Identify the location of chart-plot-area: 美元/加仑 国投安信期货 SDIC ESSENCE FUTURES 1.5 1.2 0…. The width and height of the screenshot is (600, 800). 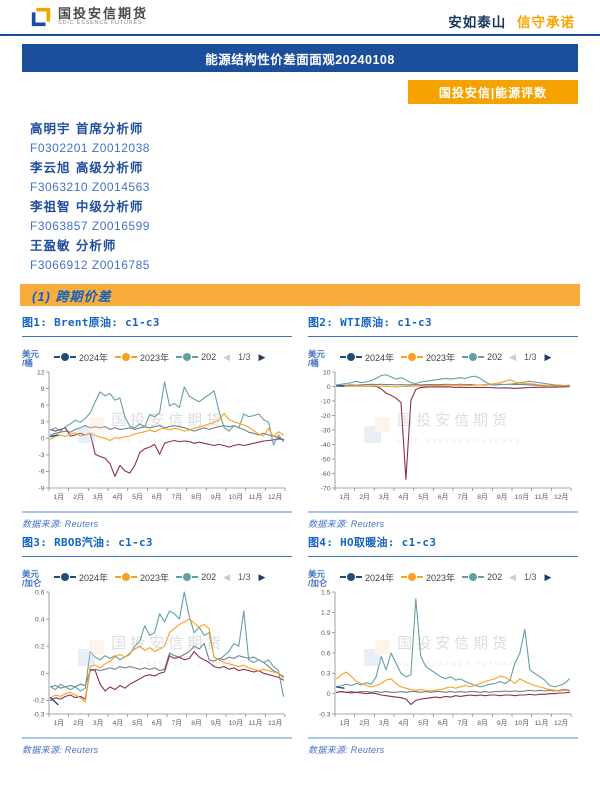
(443, 651).